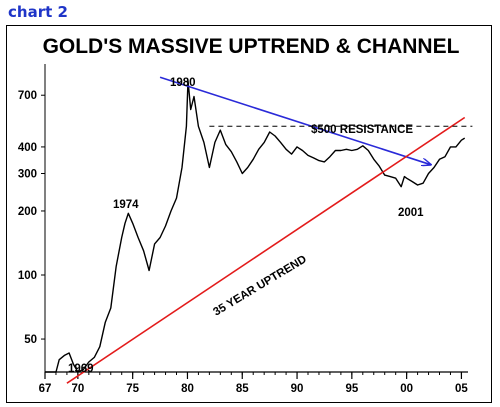 The height and width of the screenshot is (407, 500). What do you see at coordinates (30, 340) in the screenshot?
I see `y-tick-label: 50` at bounding box center [30, 340].